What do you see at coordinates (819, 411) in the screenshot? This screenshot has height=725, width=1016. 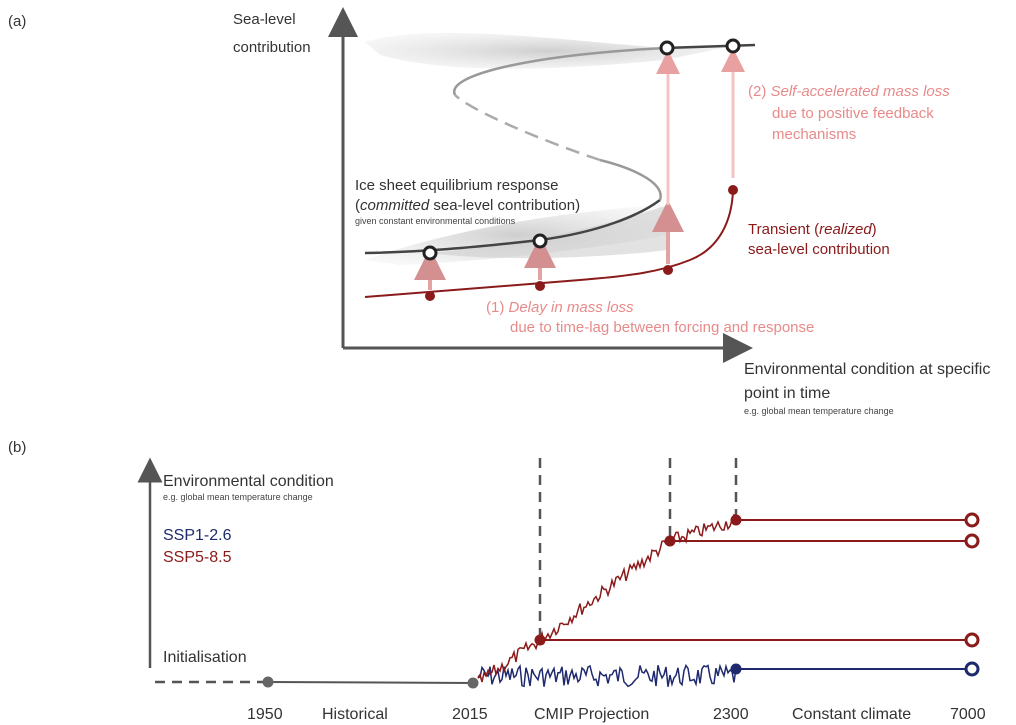 I see `x-axis-note: e.g. global mean temperature change` at bounding box center [819, 411].